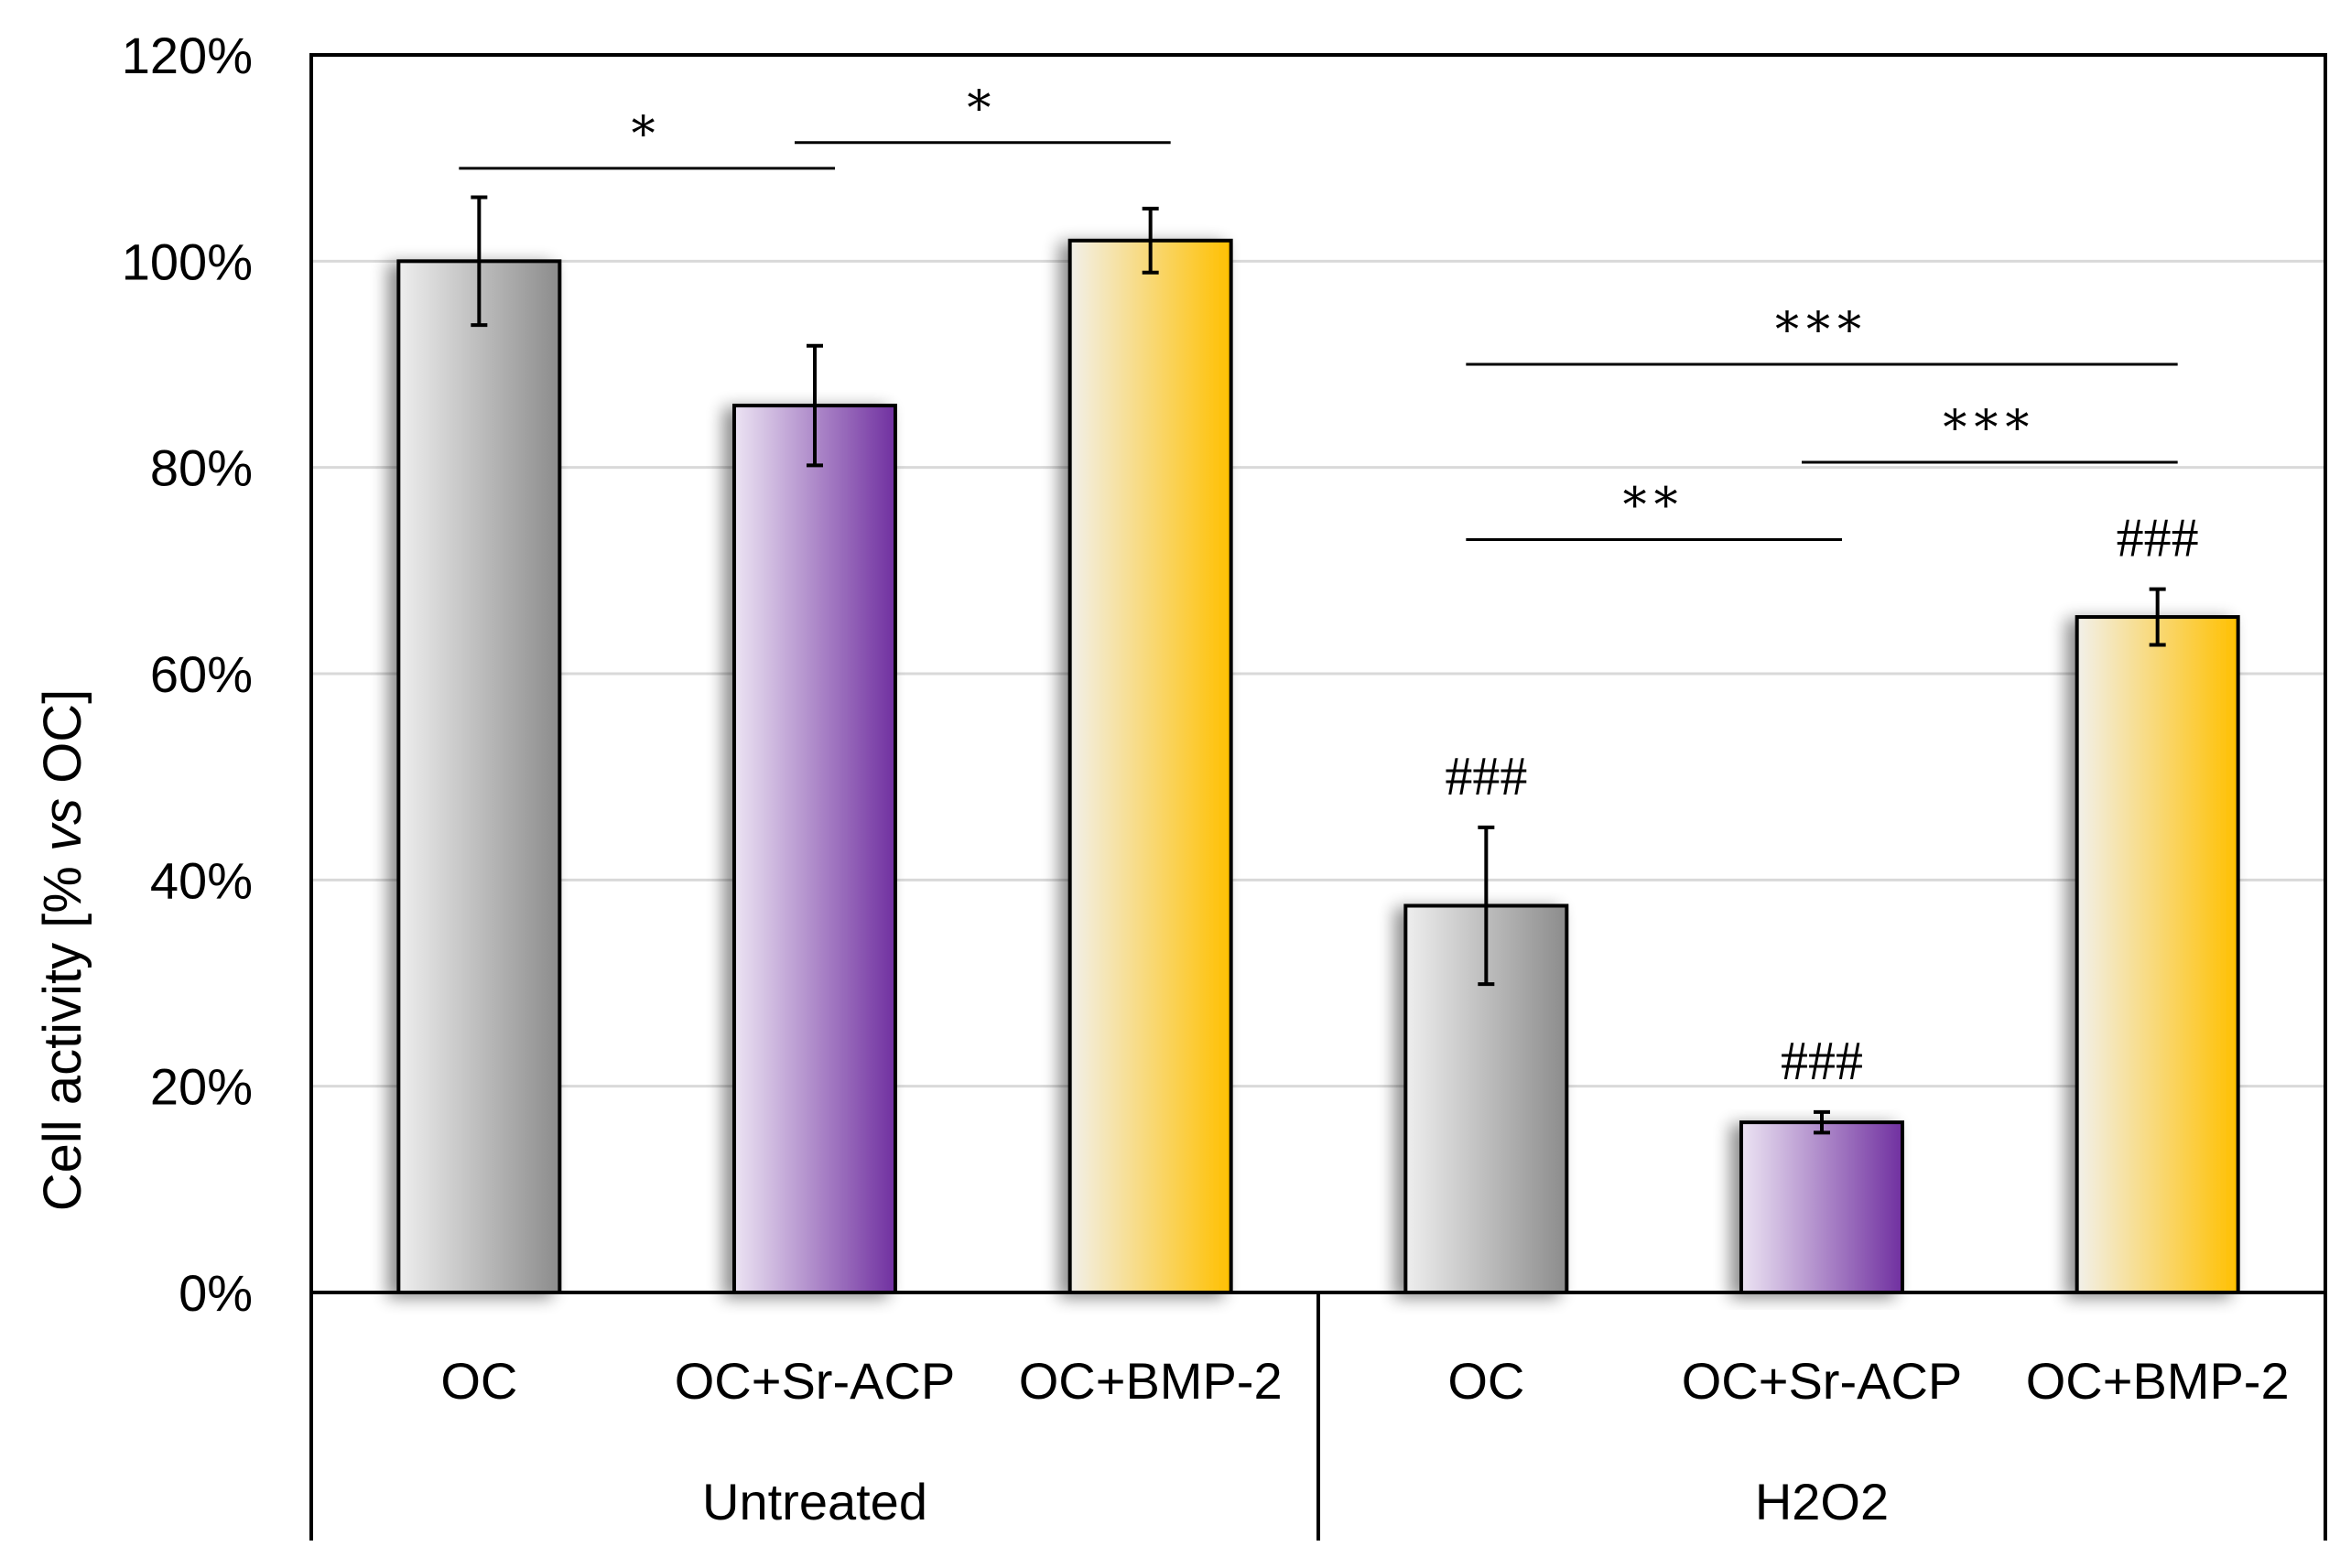 The width and height of the screenshot is (2351, 1568). What do you see at coordinates (187, 55) in the screenshot?
I see `y-tick-label: 120%` at bounding box center [187, 55].